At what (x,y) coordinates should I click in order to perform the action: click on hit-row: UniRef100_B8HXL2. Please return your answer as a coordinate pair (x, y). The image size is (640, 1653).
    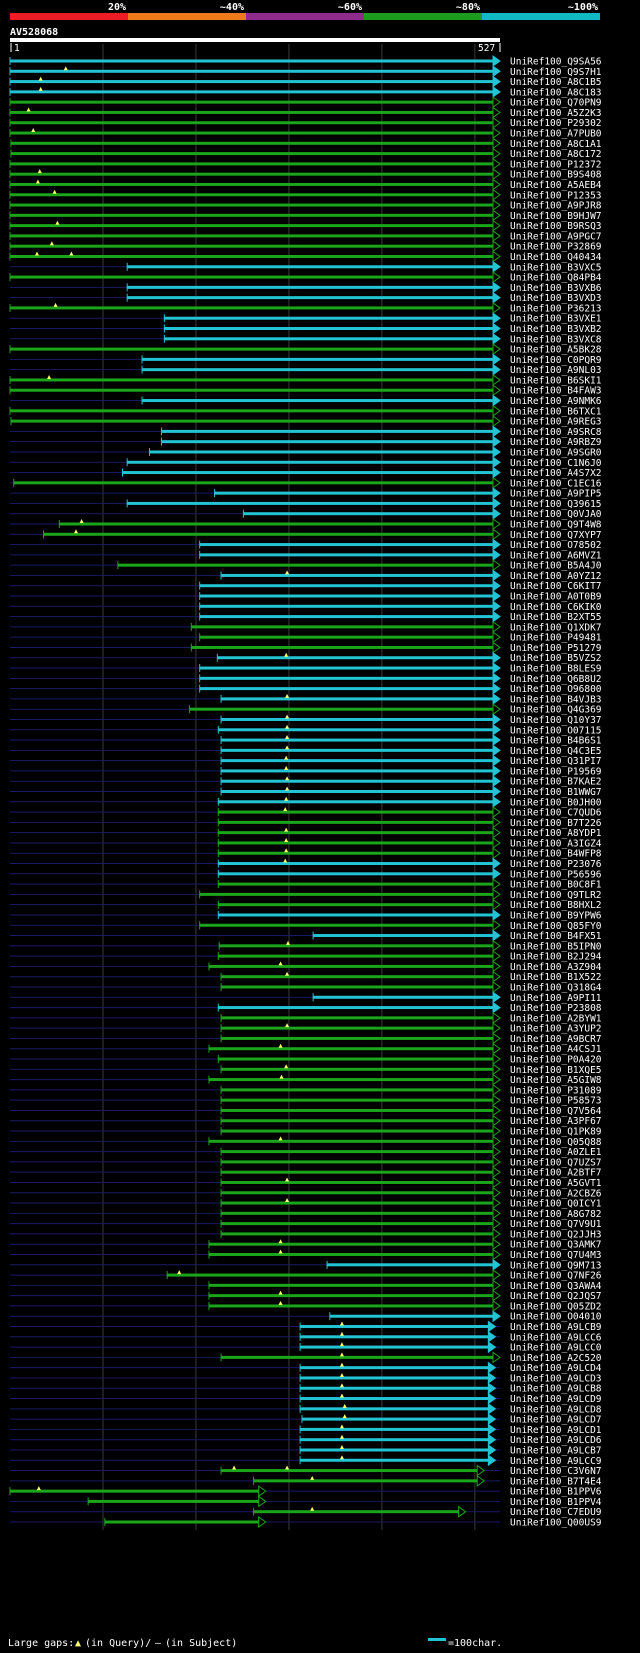
    Looking at the image, I should click on (306, 905).